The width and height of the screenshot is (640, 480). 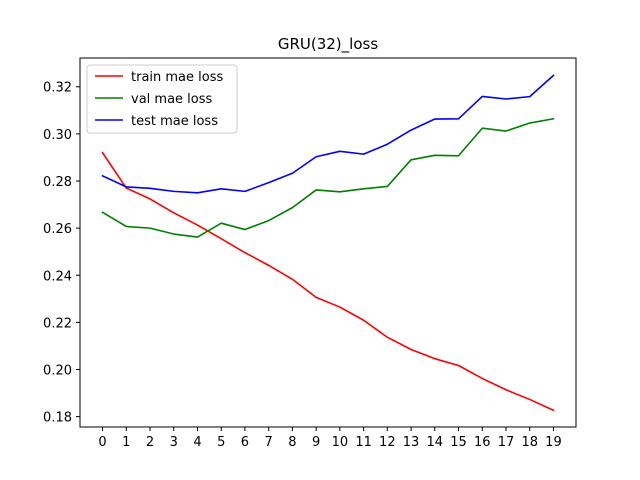 What do you see at coordinates (57, 229) in the screenshot?
I see `y-tick-label: 0.26` at bounding box center [57, 229].